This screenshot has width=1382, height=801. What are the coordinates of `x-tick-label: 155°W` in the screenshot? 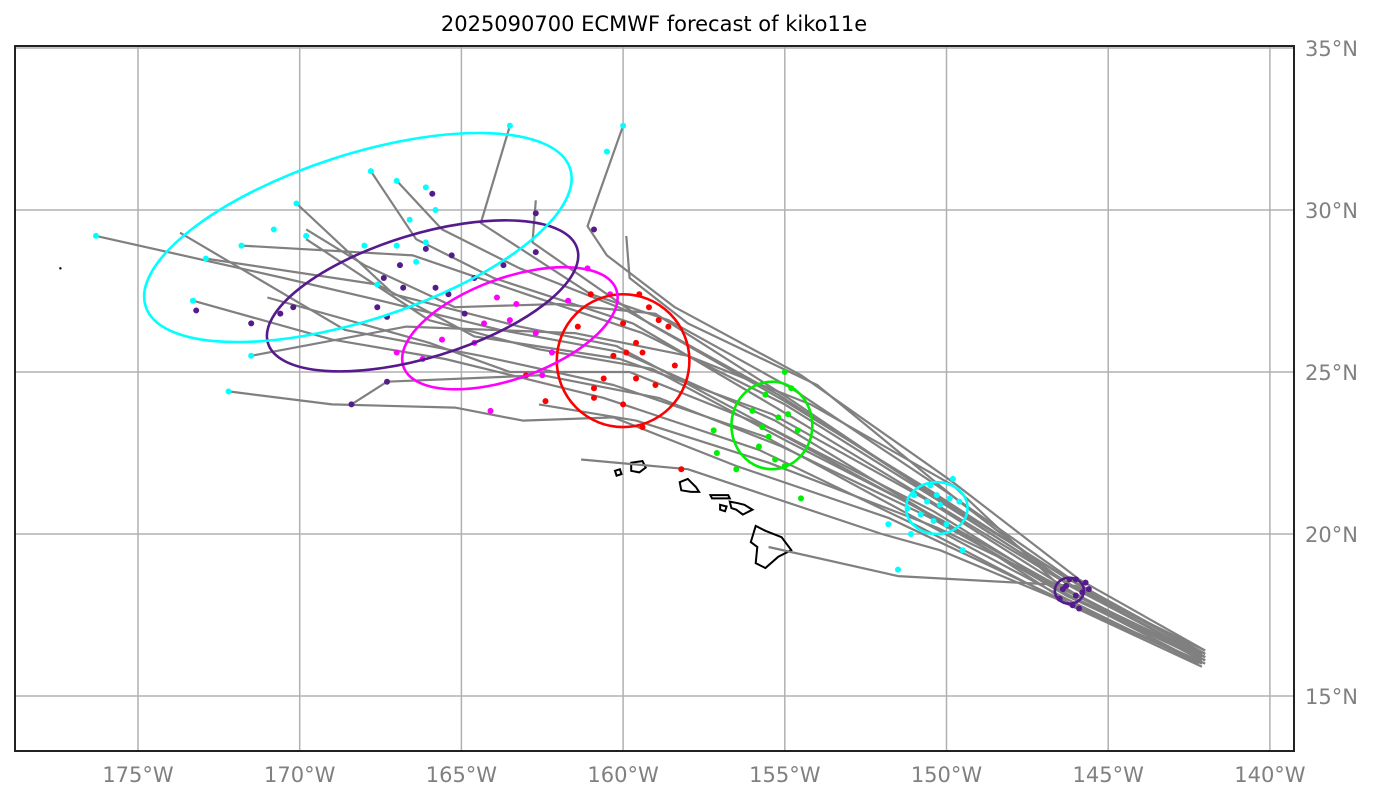 It's located at (785, 775).